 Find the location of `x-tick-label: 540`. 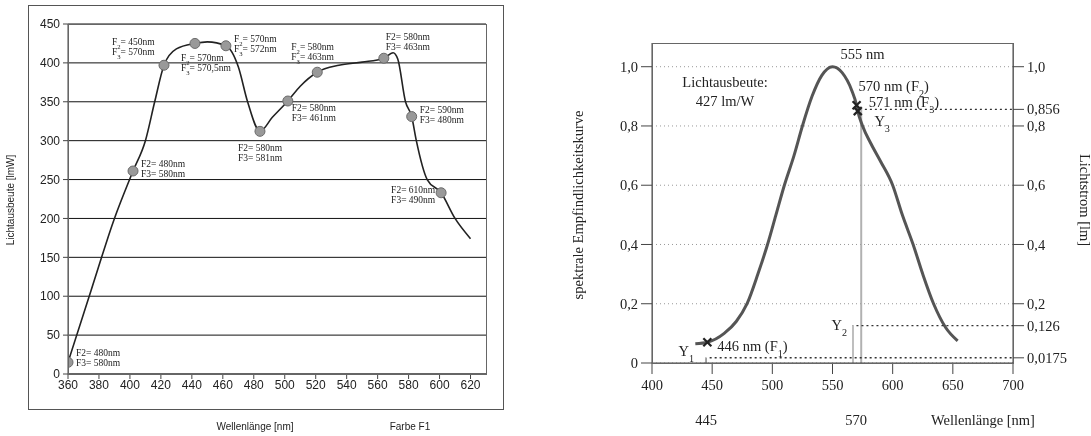

x-tick-label: 540 is located at coordinates (346, 385).